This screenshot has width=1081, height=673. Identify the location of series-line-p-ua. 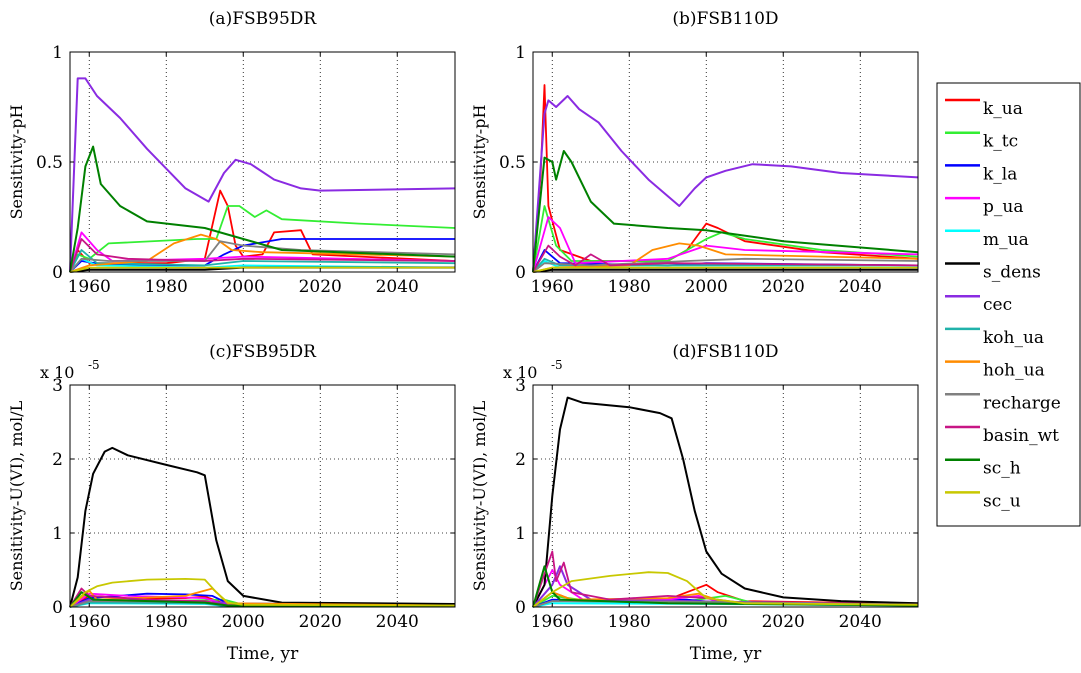
(725, 244).